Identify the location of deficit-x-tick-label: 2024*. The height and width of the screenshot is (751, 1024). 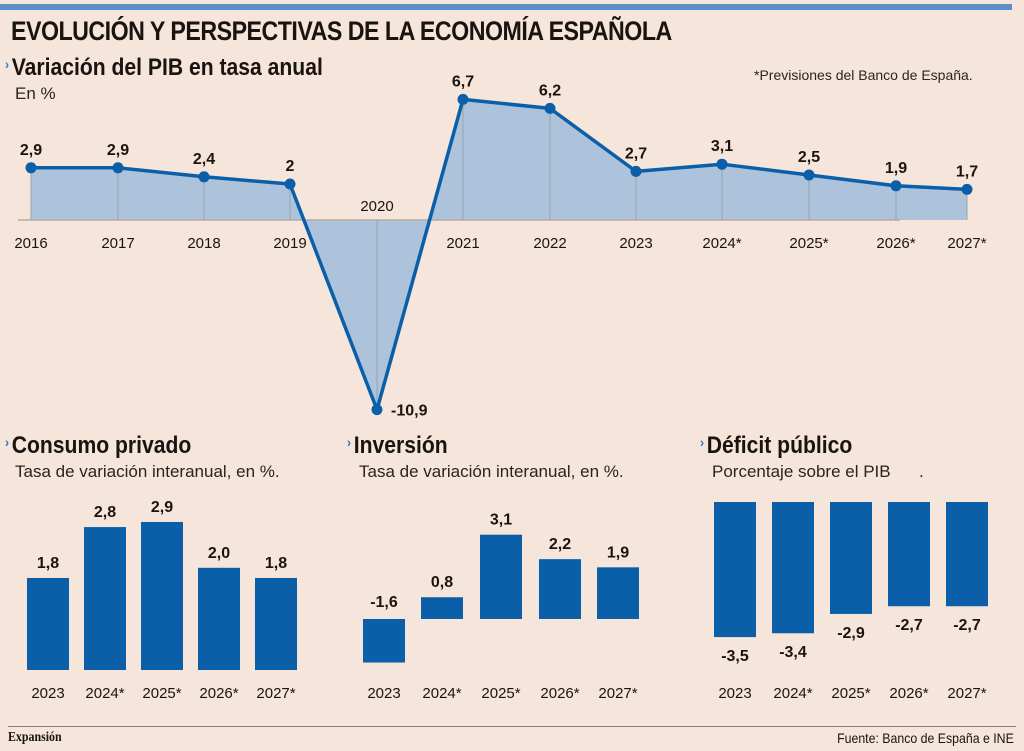
(792, 693).